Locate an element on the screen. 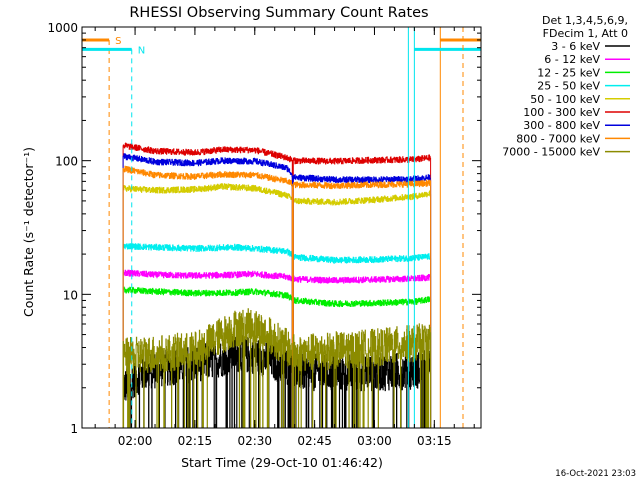  legend-label-12-25-kev: 12 - 25 keV is located at coordinates (568, 72).